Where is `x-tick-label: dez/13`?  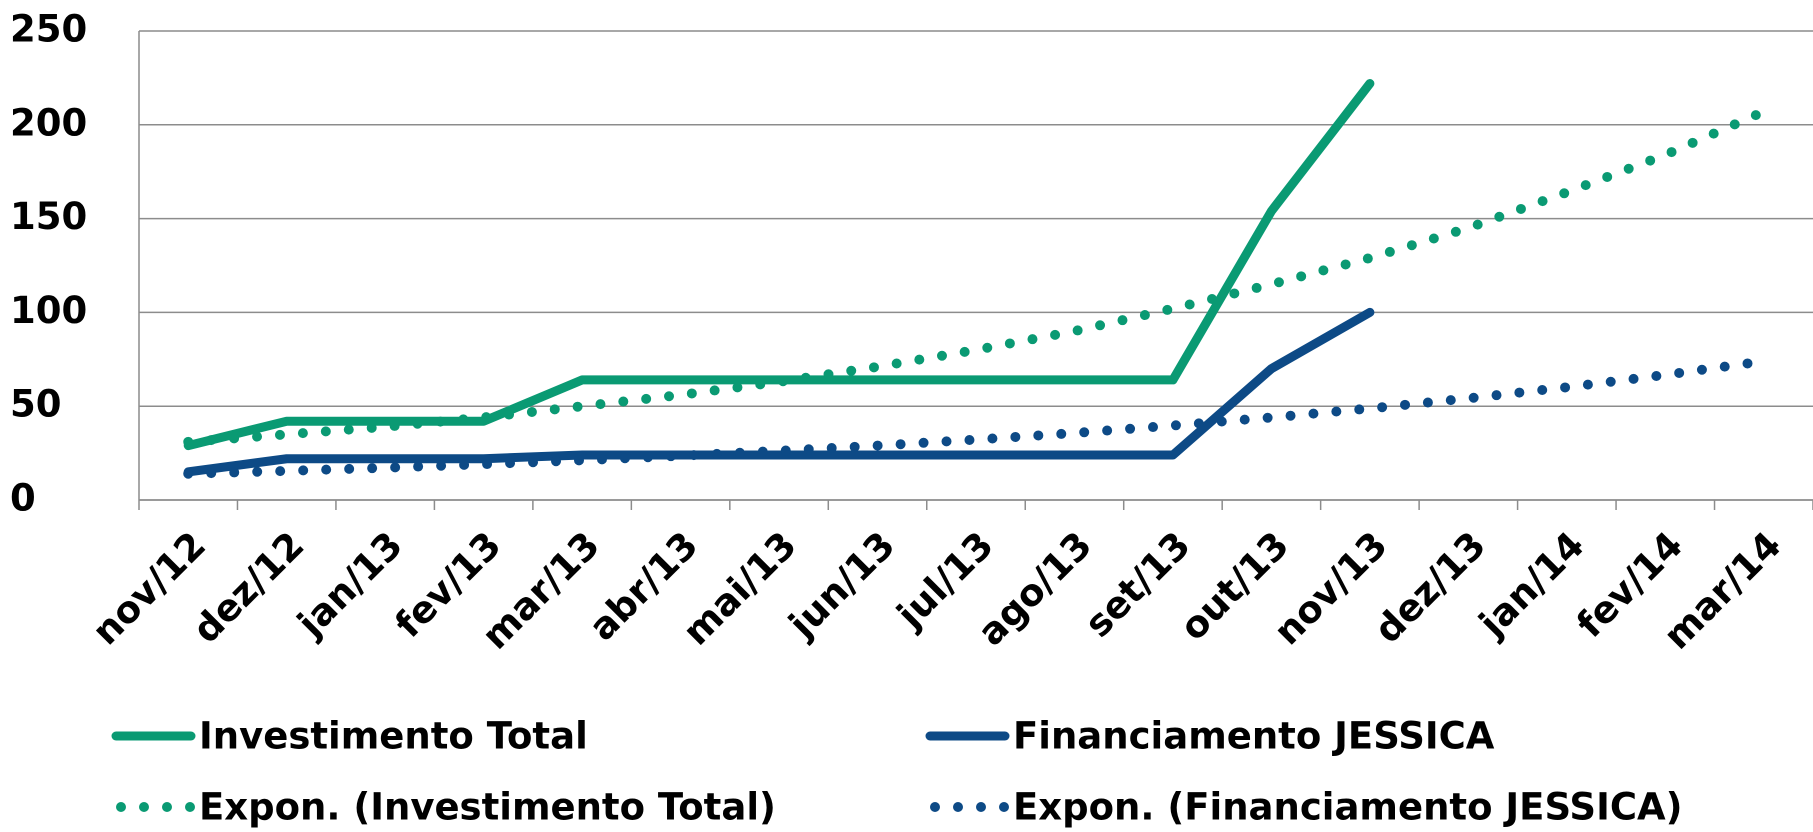
x-tick-label: dez/13 is located at coordinates (1430, 587).